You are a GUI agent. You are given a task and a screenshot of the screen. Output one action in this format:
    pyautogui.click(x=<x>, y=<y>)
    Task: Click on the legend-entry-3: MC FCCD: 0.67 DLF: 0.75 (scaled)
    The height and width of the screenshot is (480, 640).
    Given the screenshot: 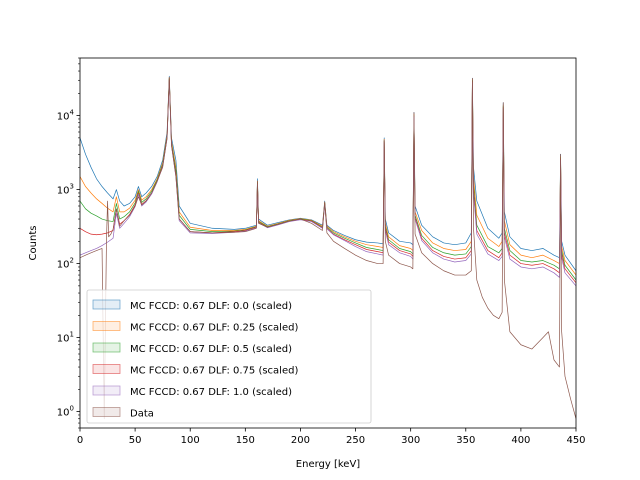 What is the action you would take?
    pyautogui.click(x=214, y=371)
    